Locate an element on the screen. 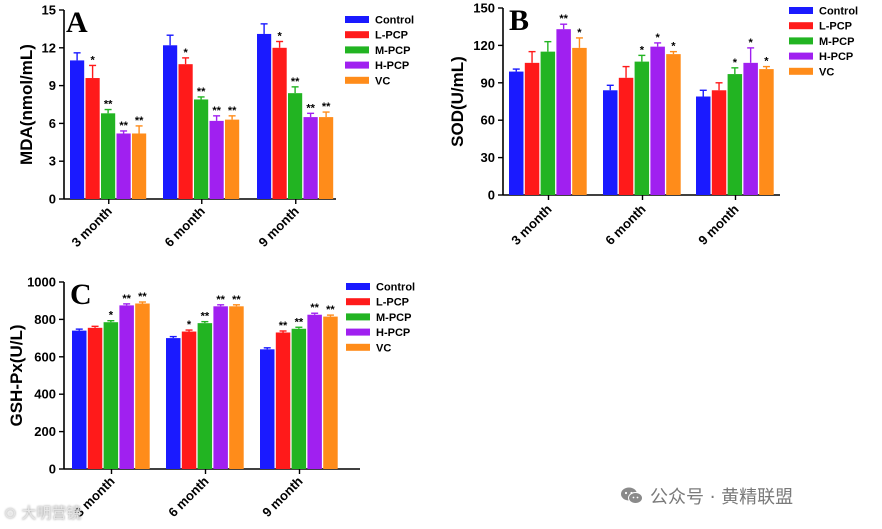  watermark-left-text: 大明营镜 is located at coordinates (51, 513).